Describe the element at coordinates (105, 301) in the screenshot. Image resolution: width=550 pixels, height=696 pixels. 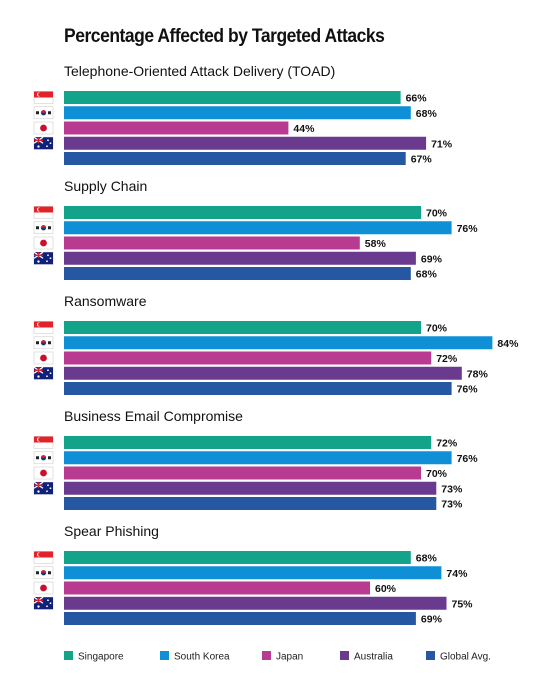
I see `group-title: Ransomware` at that location.